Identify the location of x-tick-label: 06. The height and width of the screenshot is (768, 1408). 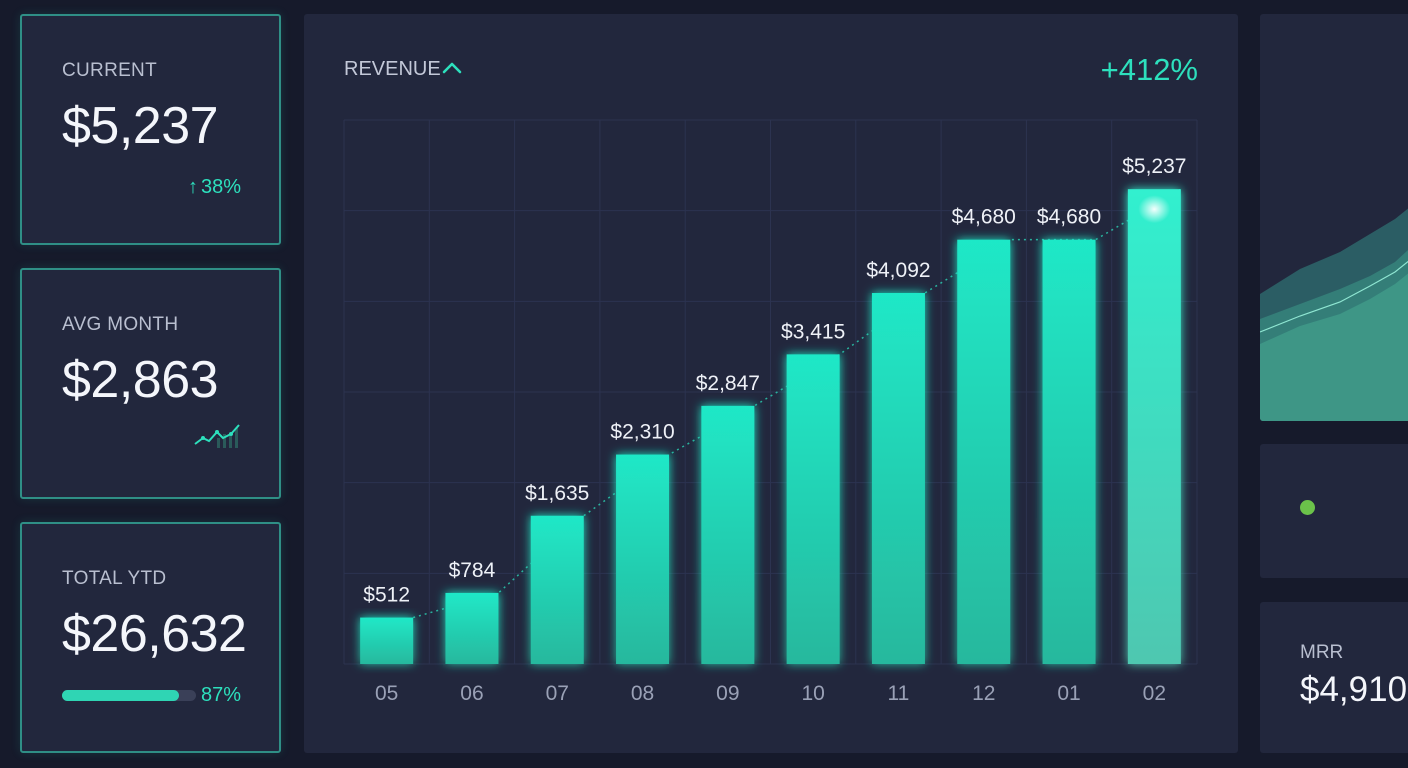
(471, 693).